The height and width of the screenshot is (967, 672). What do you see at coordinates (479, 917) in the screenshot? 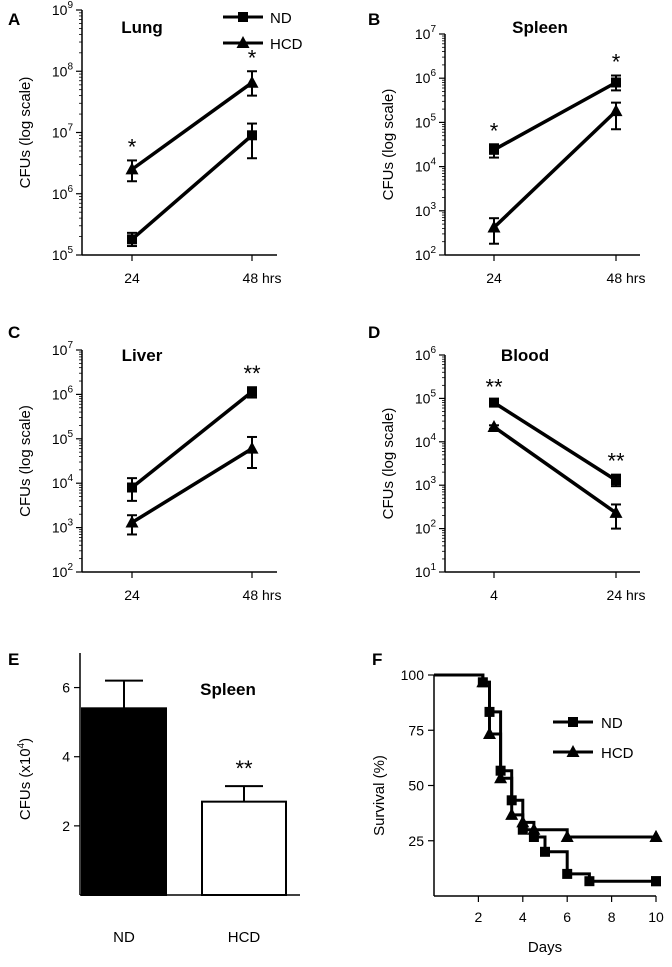
I see `x-tick-label: 2` at bounding box center [479, 917].